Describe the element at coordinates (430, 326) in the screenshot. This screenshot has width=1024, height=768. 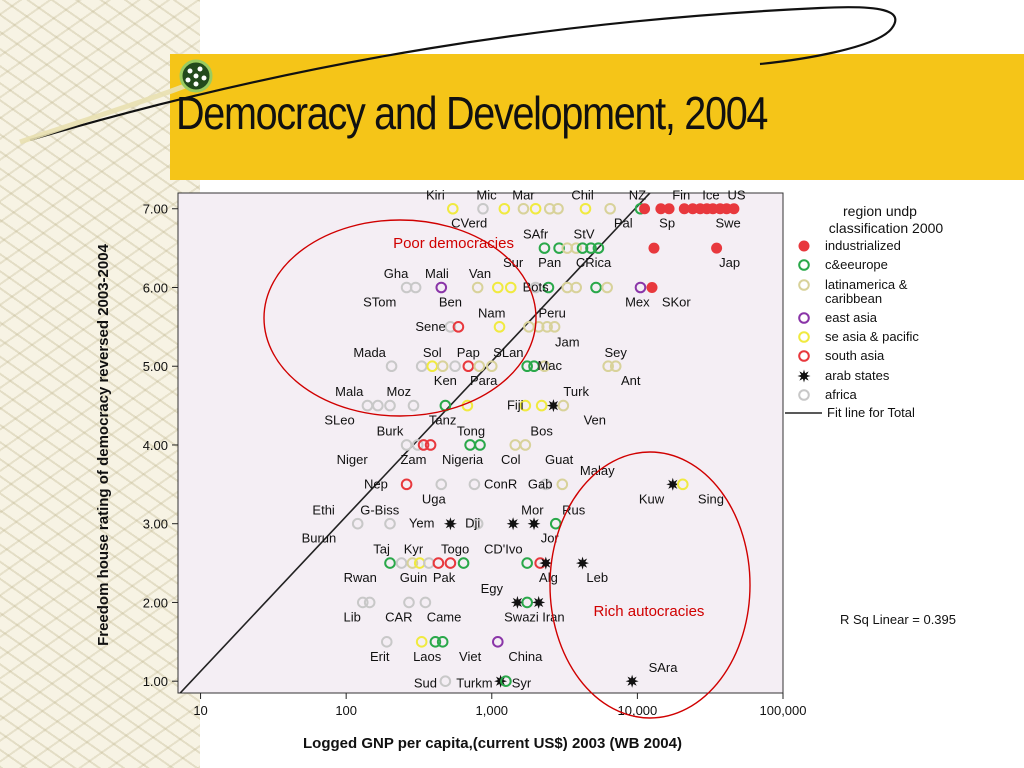
I see `point-label: Sene` at that location.